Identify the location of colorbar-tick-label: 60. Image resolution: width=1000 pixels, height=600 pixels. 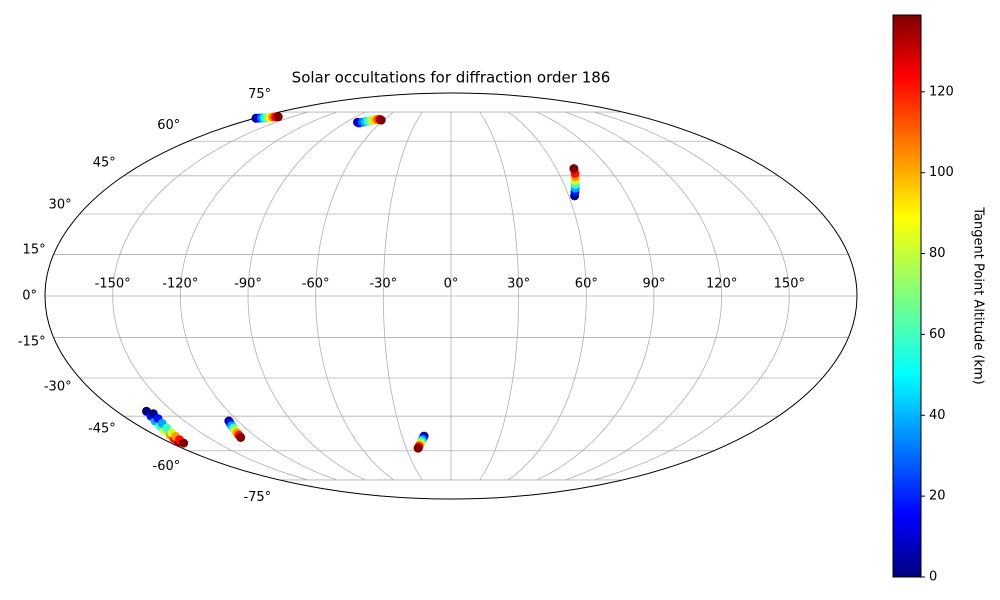
(937, 334).